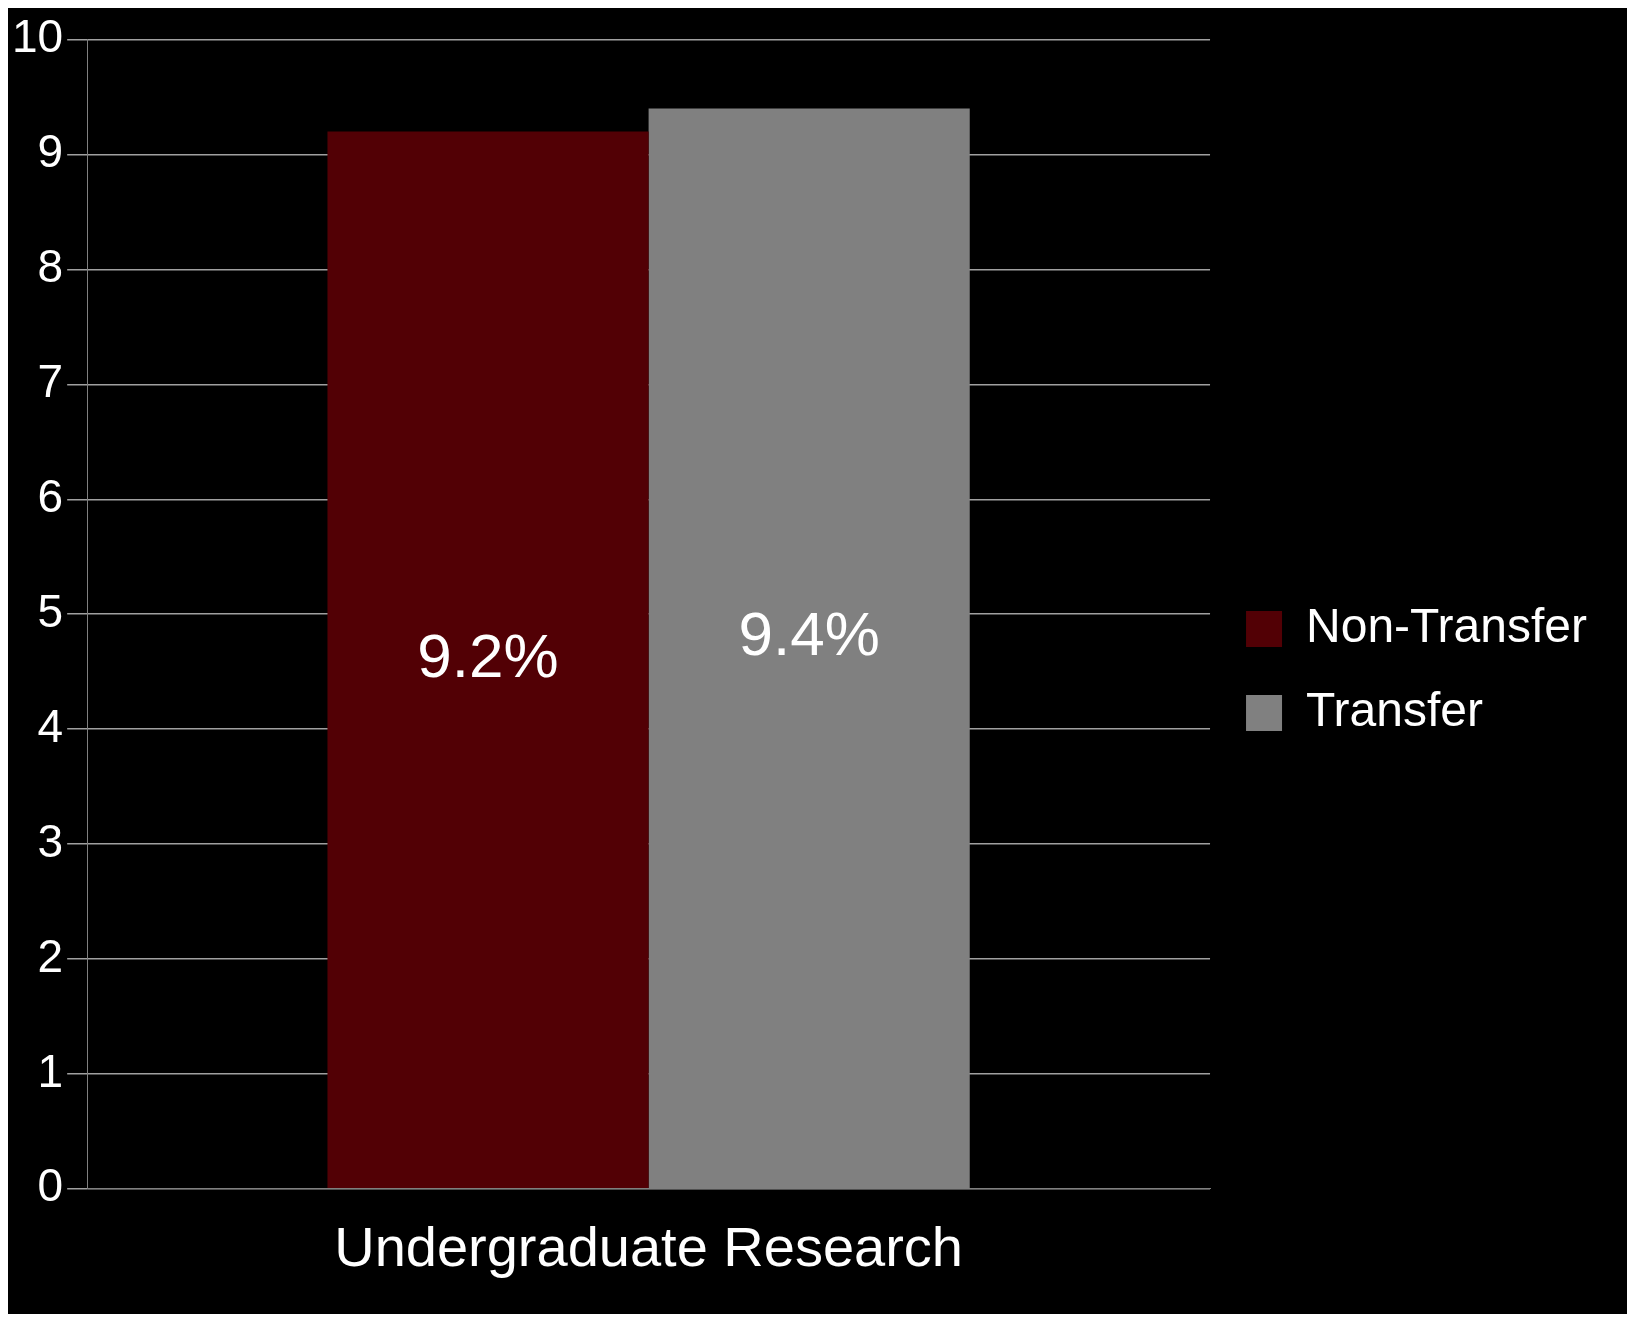  What do you see at coordinates (50, 381) in the screenshot?
I see `y-tick-label: 7` at bounding box center [50, 381].